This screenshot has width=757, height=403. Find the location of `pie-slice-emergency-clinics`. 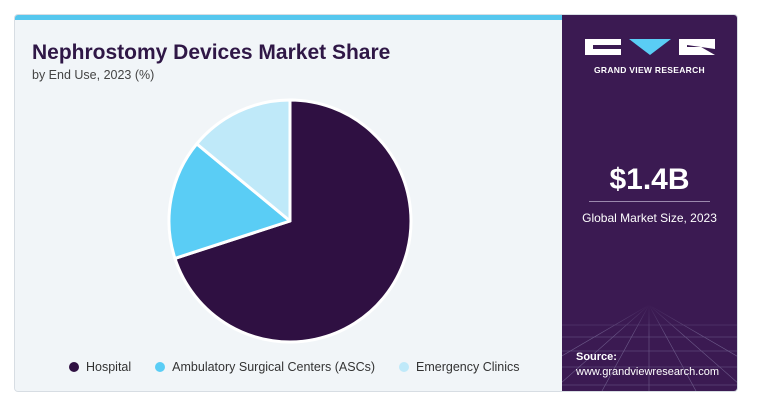

pie-slice-emergency-clinics is located at coordinates (243, 160).